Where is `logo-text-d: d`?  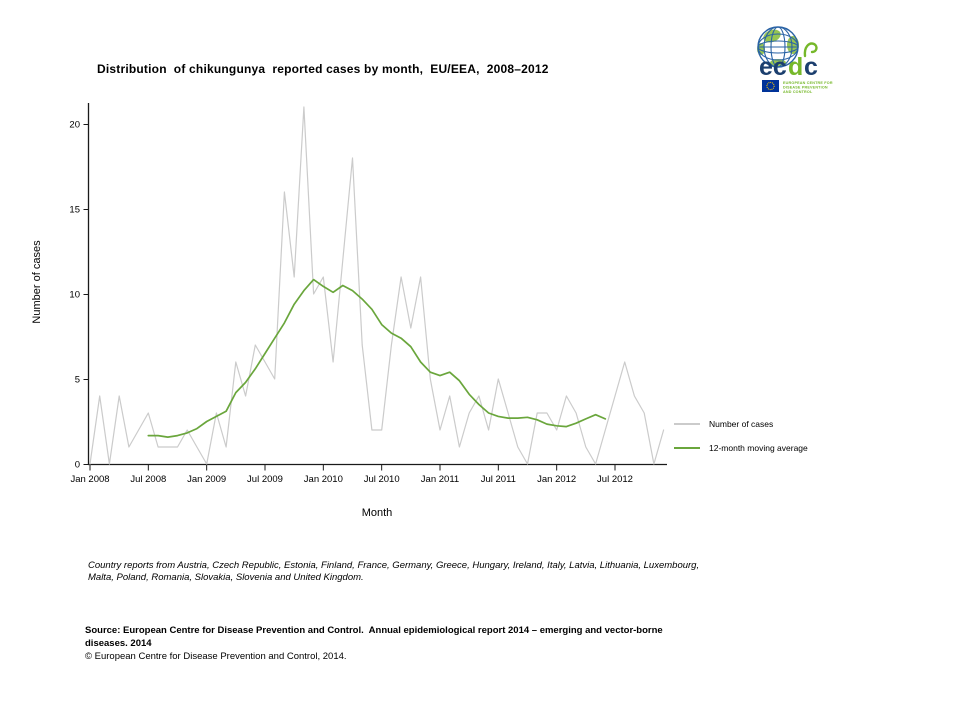
logo-text-d: d is located at coordinates (795, 67).